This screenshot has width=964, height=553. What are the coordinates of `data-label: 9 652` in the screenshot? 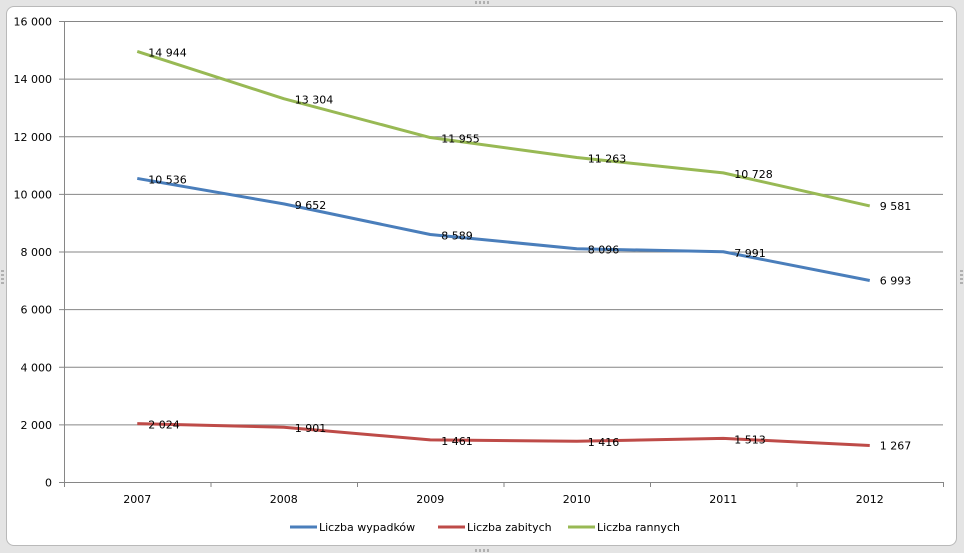 It's located at (311, 205).